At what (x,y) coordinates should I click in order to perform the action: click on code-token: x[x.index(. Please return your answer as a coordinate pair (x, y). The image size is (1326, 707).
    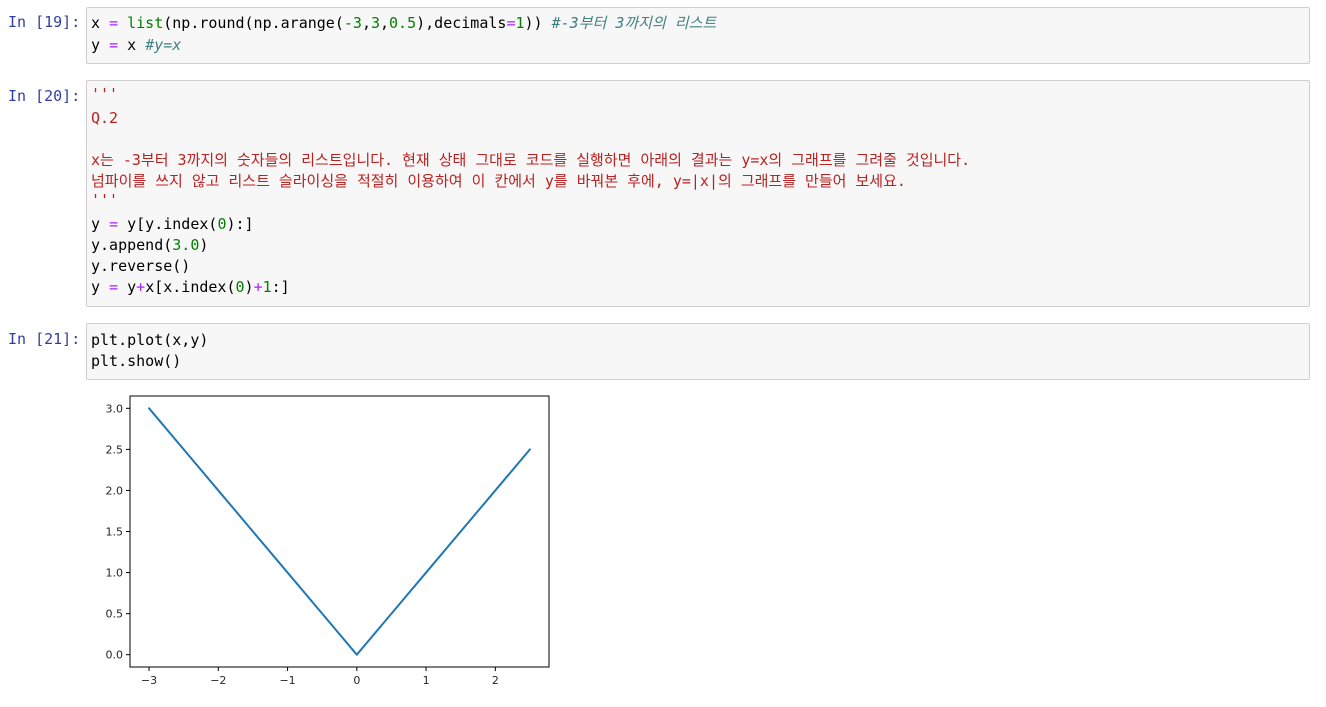
    Looking at the image, I should click on (190, 287).